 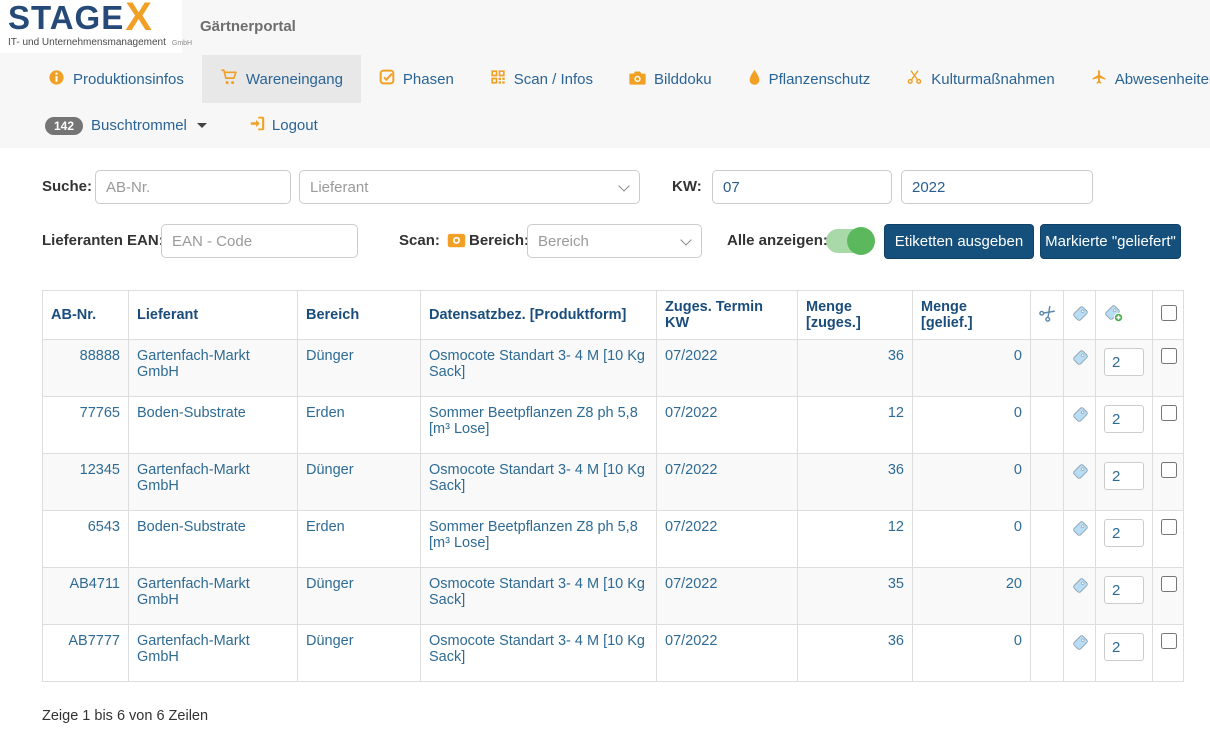 I want to click on table-summary: Zeige 1 bis 6 von 6 Zeilen, so click(x=125, y=716).